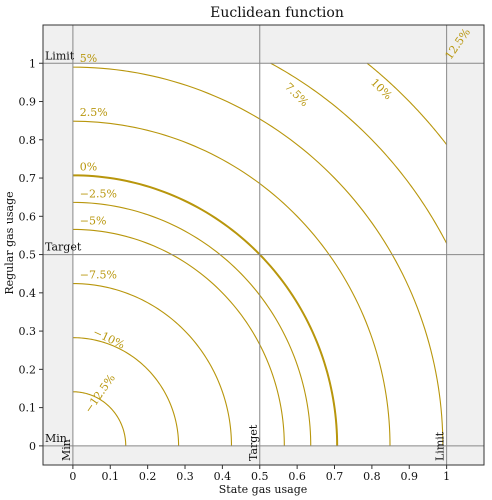 The width and height of the screenshot is (492, 500). What do you see at coordinates (109, 339) in the screenshot?
I see `contour-label-1: −10%` at bounding box center [109, 339].